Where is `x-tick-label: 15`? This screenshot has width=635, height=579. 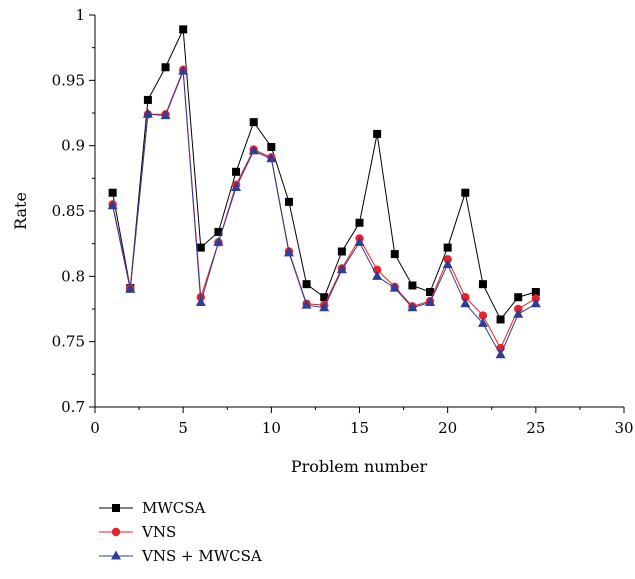
x-tick-label: 15 is located at coordinates (359, 428).